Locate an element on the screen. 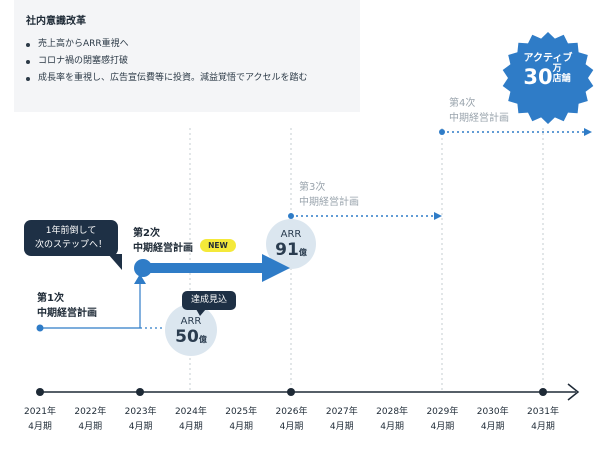 This screenshot has height=452, width=600. plan4-label: 第4次 中期経営計画 is located at coordinates (479, 111).